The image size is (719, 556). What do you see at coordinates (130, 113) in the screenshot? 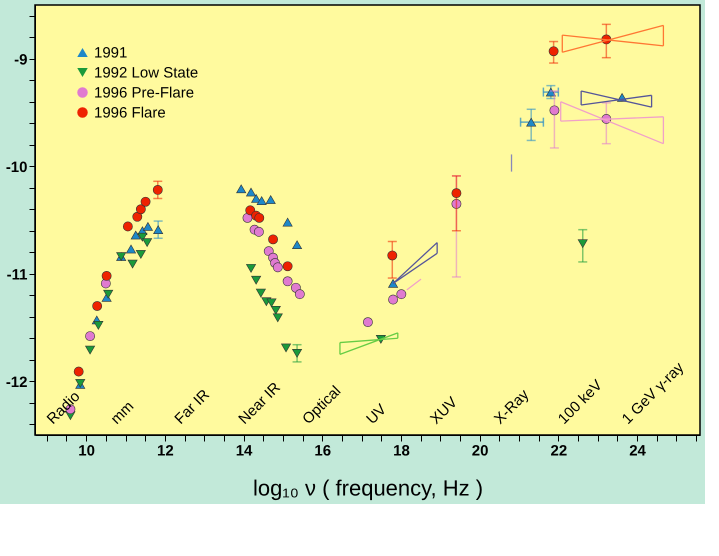
I see `legend-label: 1996 Flare` at bounding box center [130, 113].